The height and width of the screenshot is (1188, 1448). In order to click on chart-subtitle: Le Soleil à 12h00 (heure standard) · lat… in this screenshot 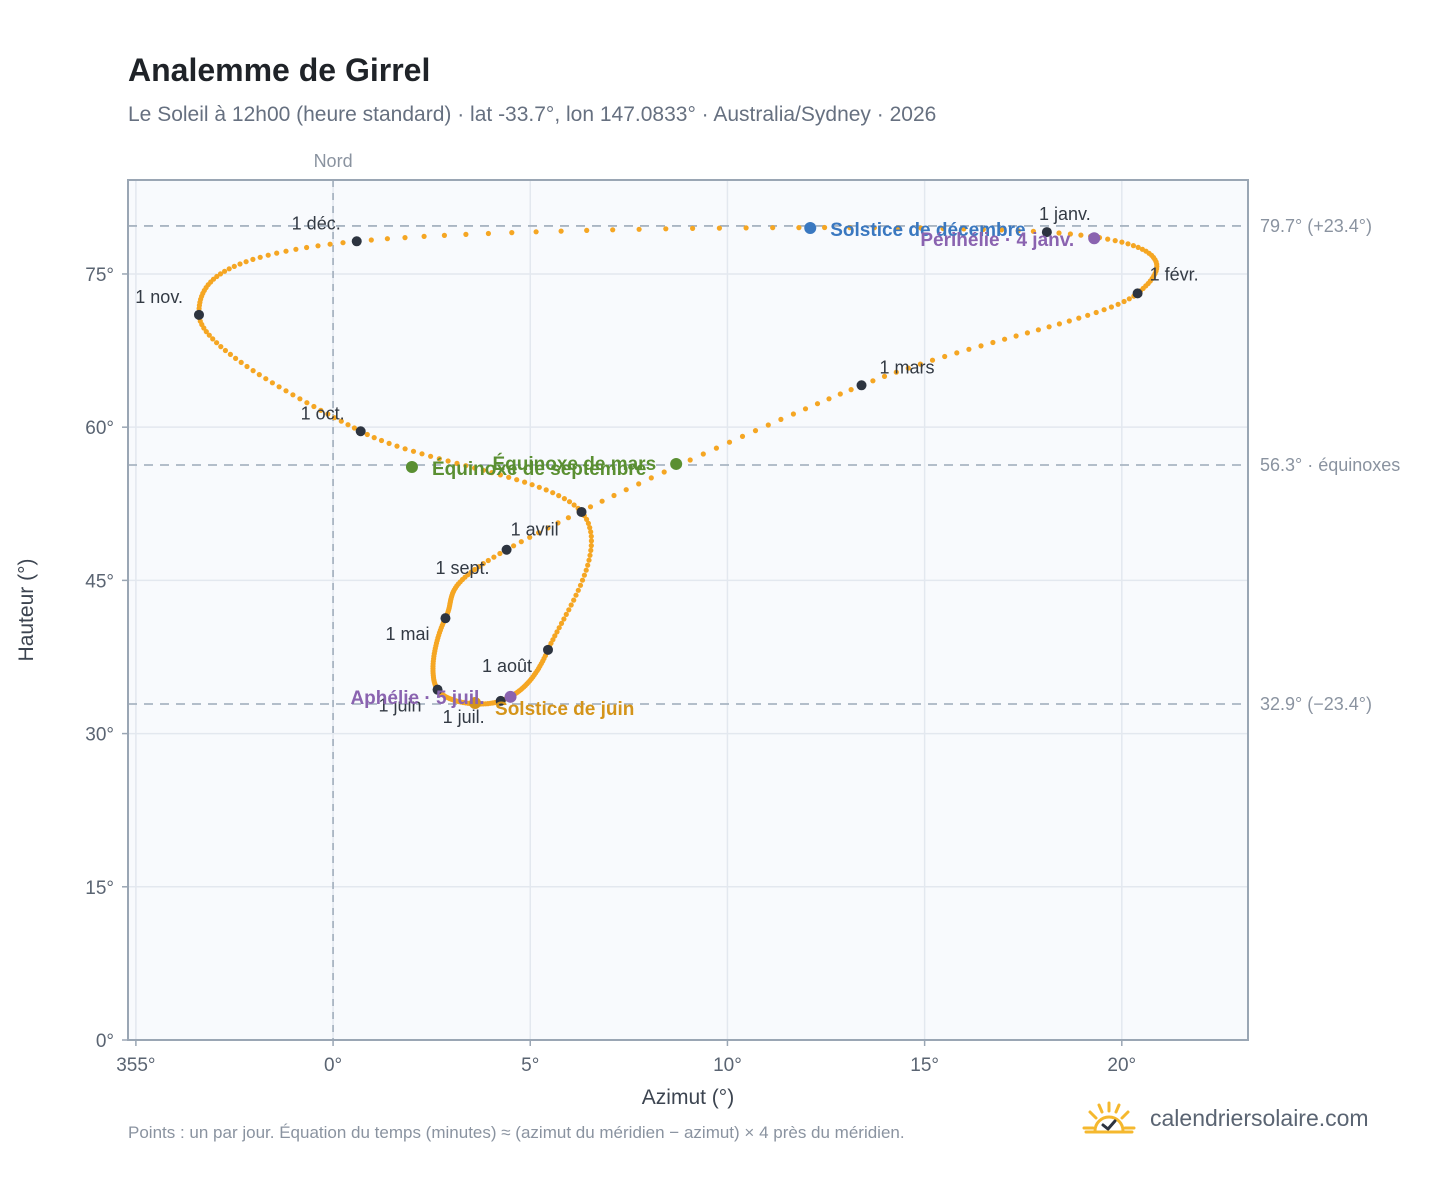, I will do `click(532, 114)`.